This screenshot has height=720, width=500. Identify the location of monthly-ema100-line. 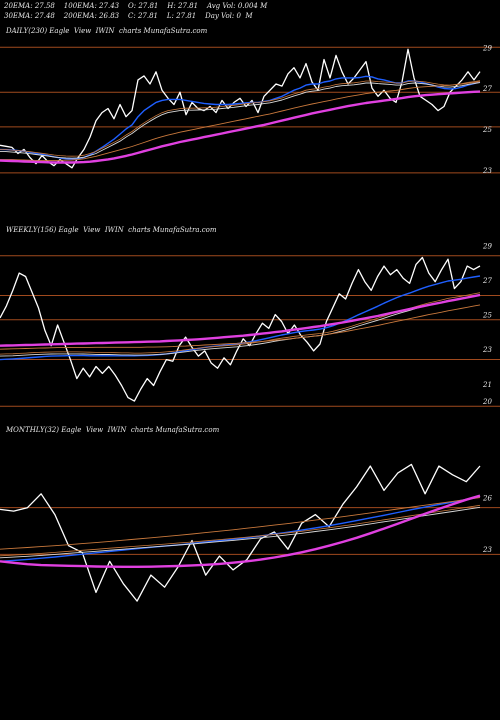
(240, 523).